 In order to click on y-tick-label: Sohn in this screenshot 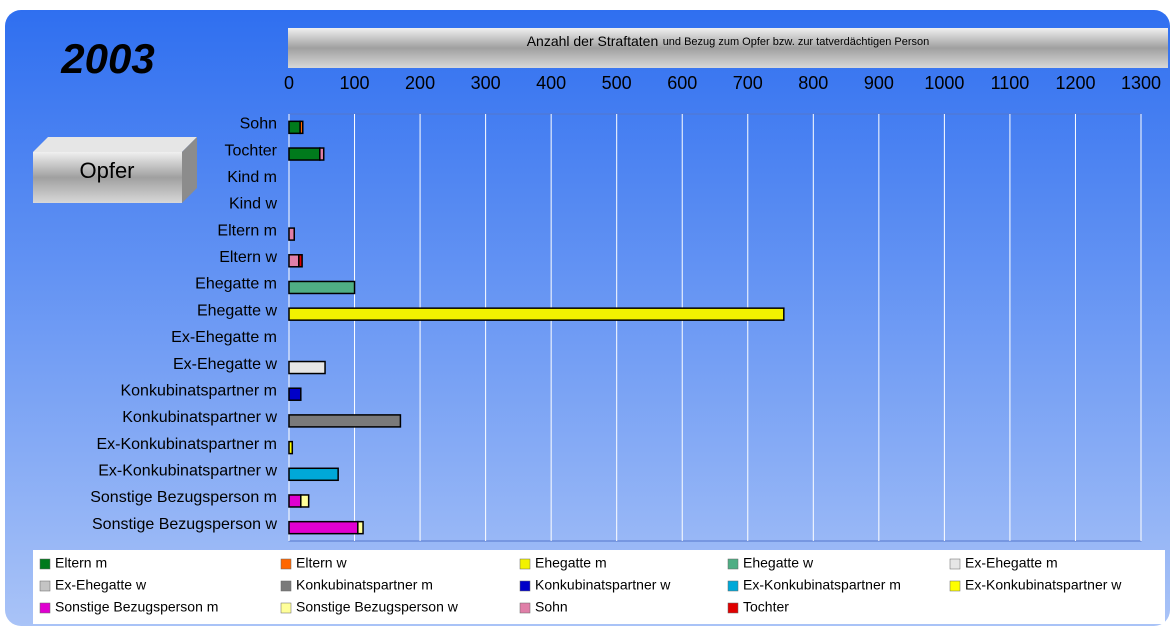, I will do `click(258, 124)`.